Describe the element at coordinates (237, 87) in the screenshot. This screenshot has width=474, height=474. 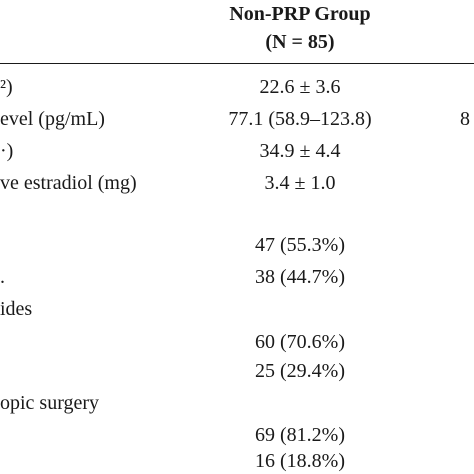
I see `table-row: ²) 22.6 ± 3.6` at that location.